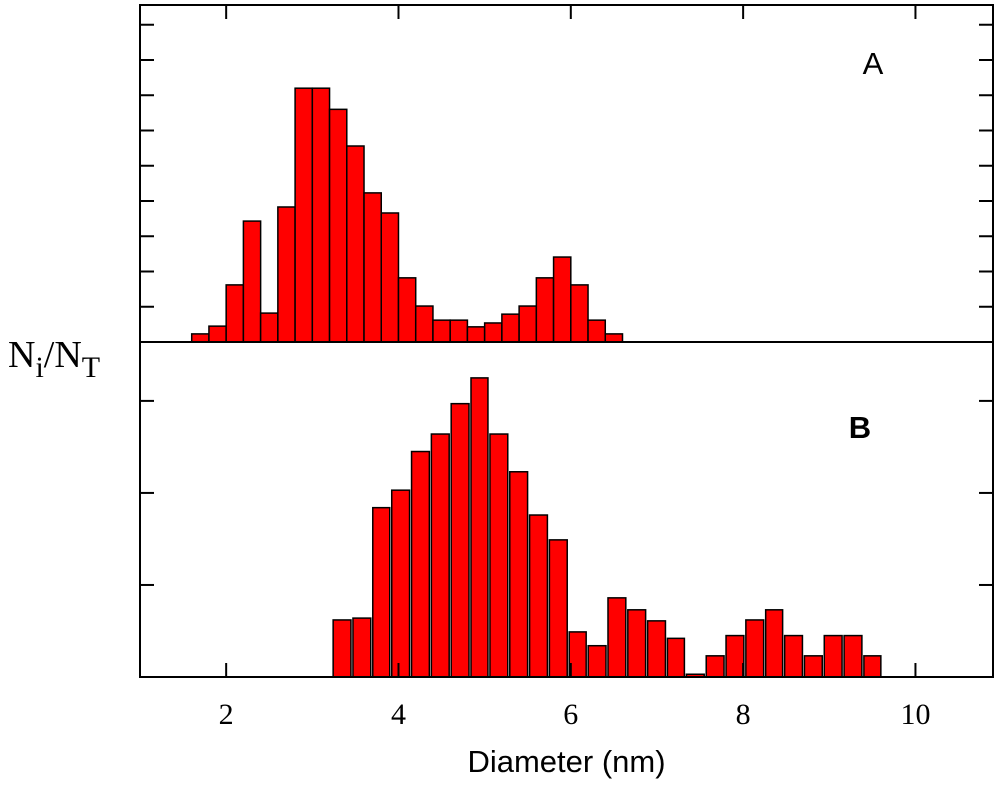  I want to click on y-axis-label: Ni/NT, so click(54, 359).